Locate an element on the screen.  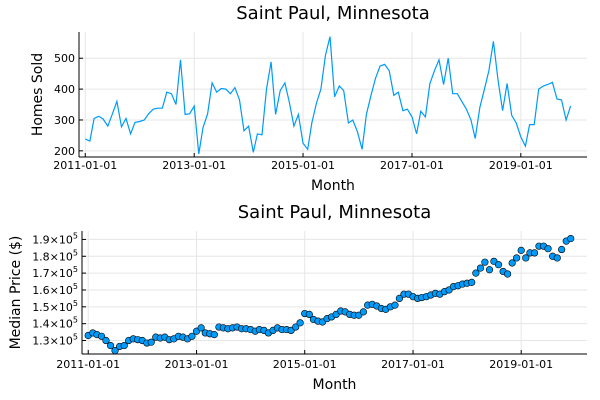
y-tick-label: 1.5×10⁵ is located at coordinates (55, 306).